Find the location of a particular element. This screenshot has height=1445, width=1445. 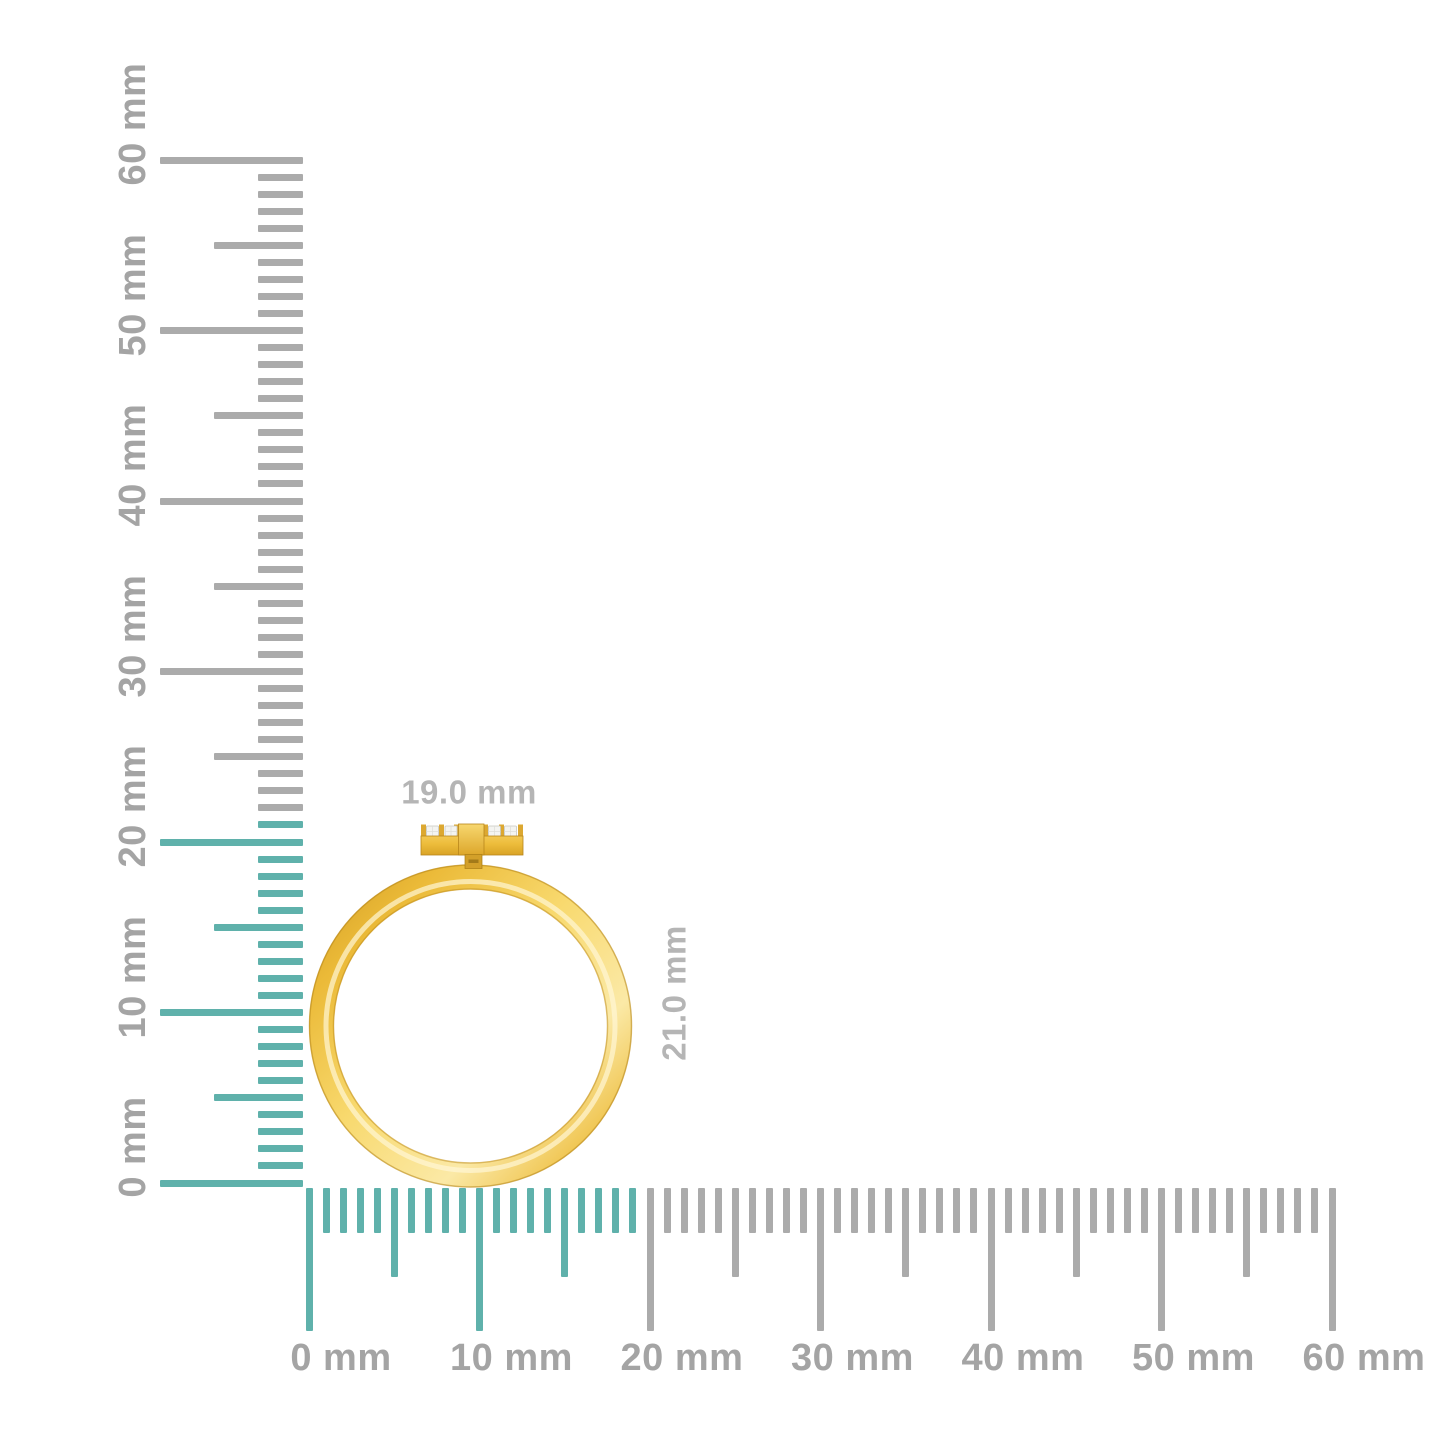

v-tick-16mm-minor is located at coordinates (280, 910).